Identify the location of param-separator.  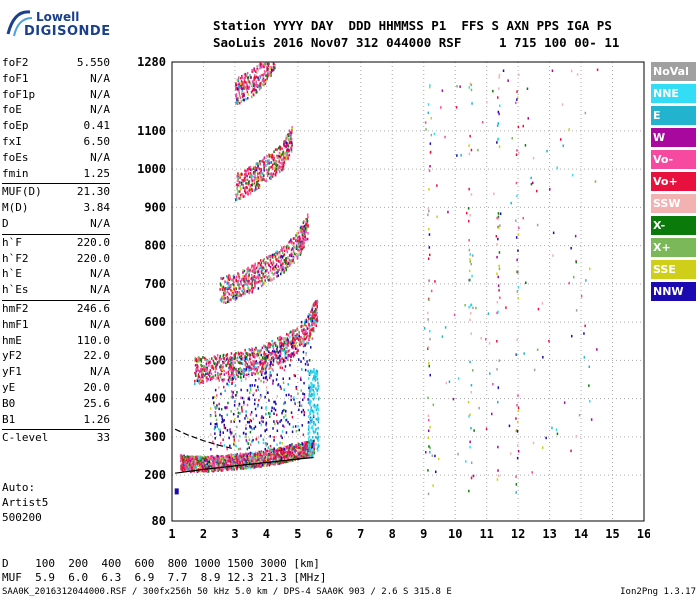
(56, 234).